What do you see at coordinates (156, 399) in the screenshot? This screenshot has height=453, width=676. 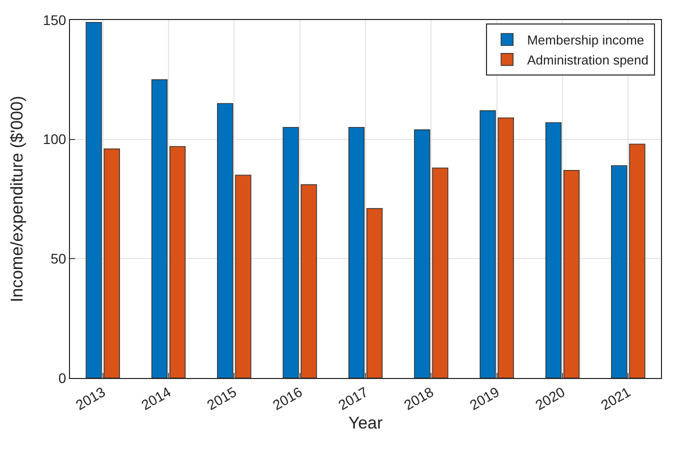 I see `x-tick-label: 2014` at bounding box center [156, 399].